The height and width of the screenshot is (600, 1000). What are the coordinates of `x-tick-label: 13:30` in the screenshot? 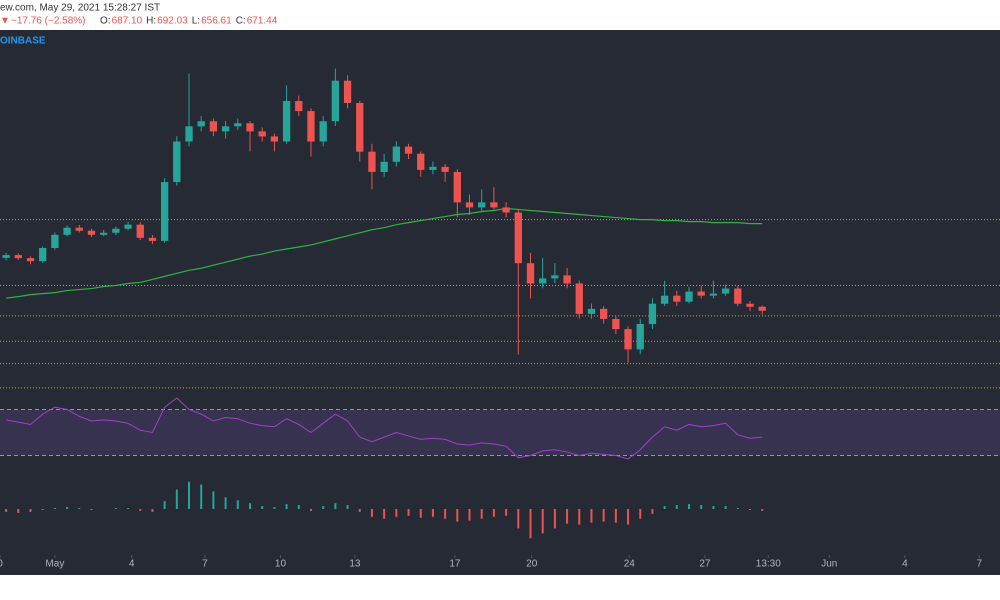 It's located at (768, 564).